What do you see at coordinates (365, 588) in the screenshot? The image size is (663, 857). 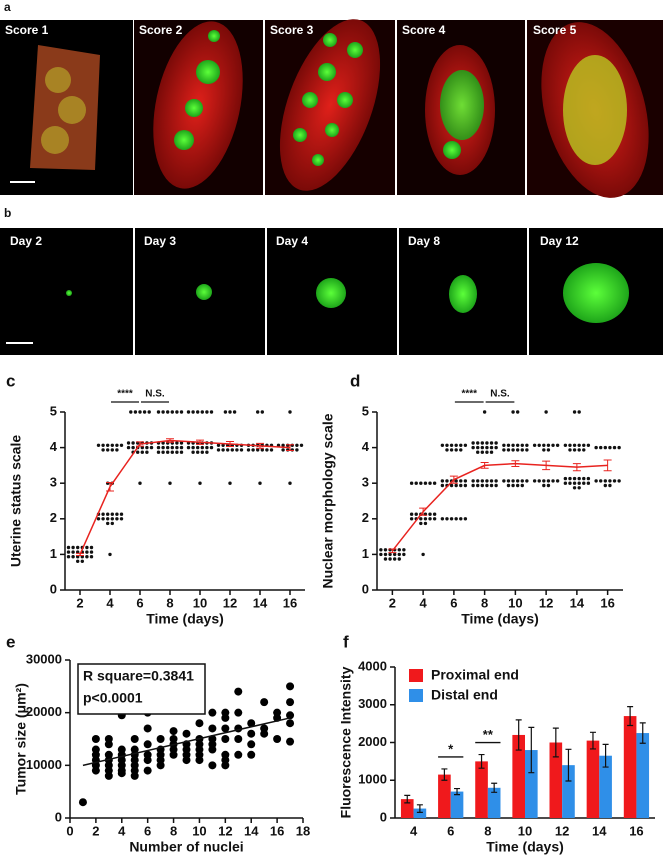 I see `y-tick-label: 0` at bounding box center [365, 588].